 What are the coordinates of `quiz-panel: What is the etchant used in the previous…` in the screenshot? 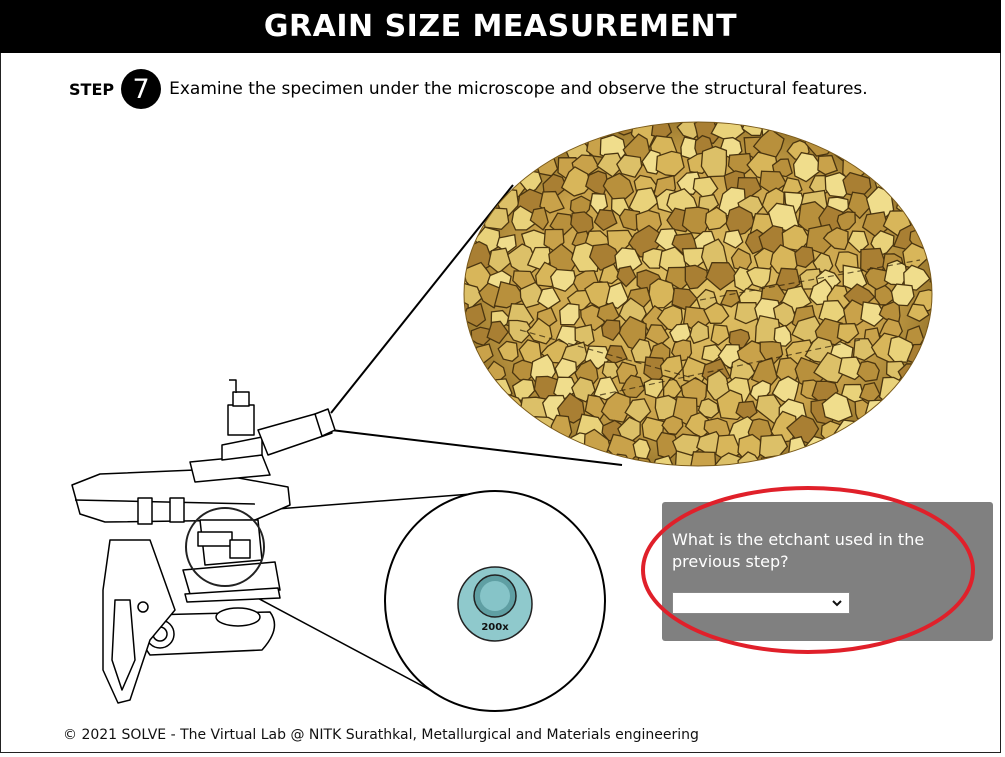 It's located at (827, 571).